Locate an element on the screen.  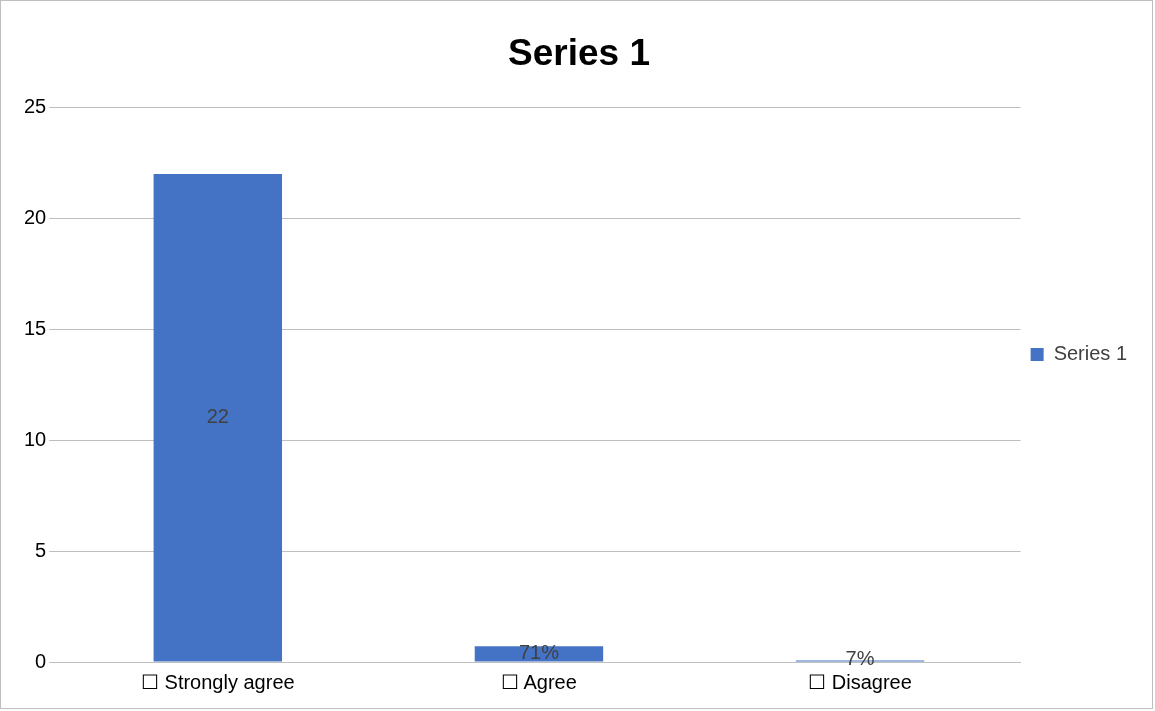
y-tick-label: 0 is located at coordinates (41, 660).